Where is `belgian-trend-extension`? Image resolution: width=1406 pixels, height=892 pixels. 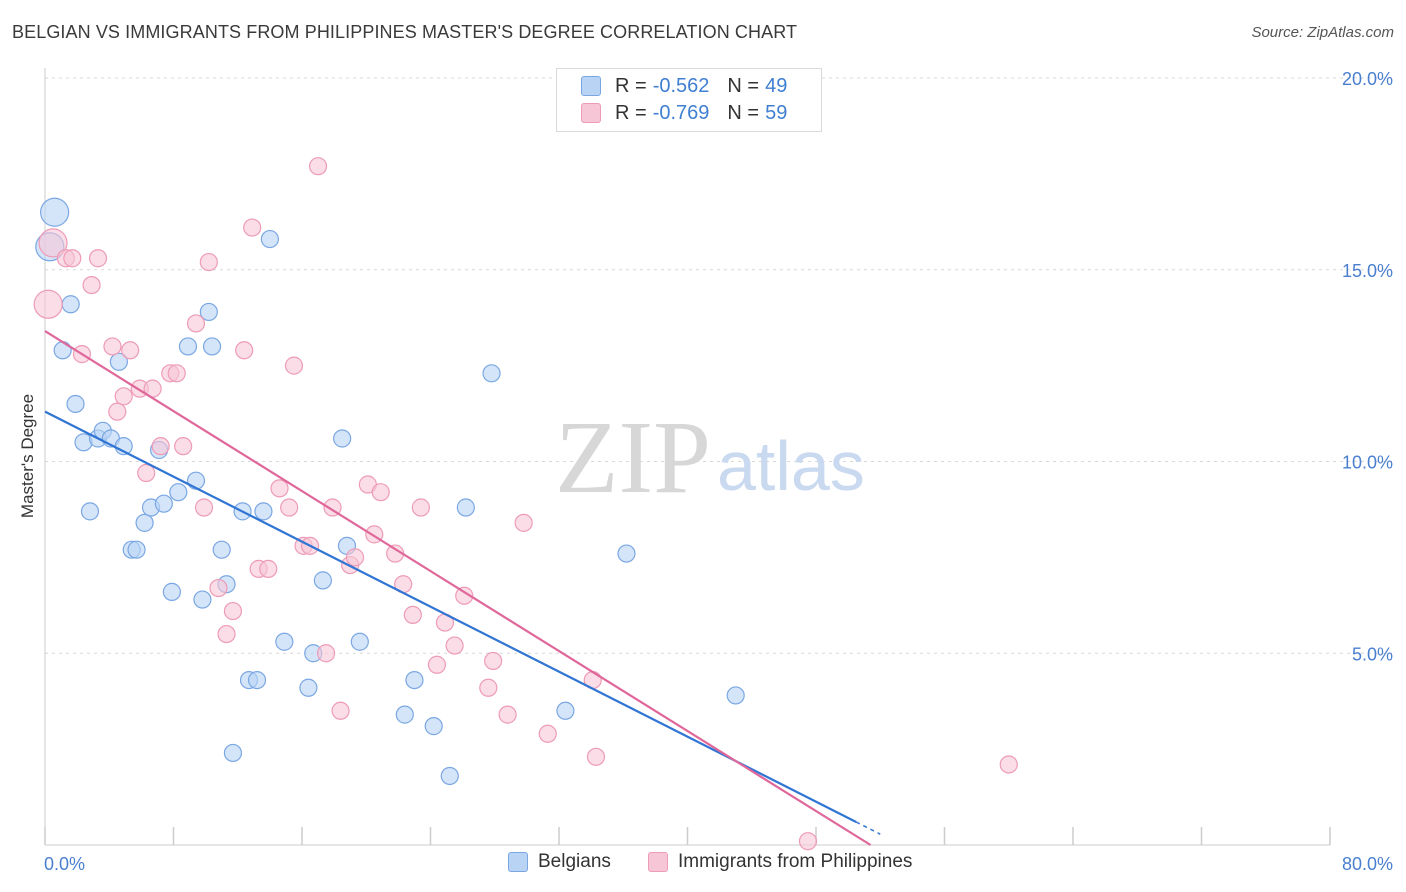 belgian-trend-extension is located at coordinates (868, 828).